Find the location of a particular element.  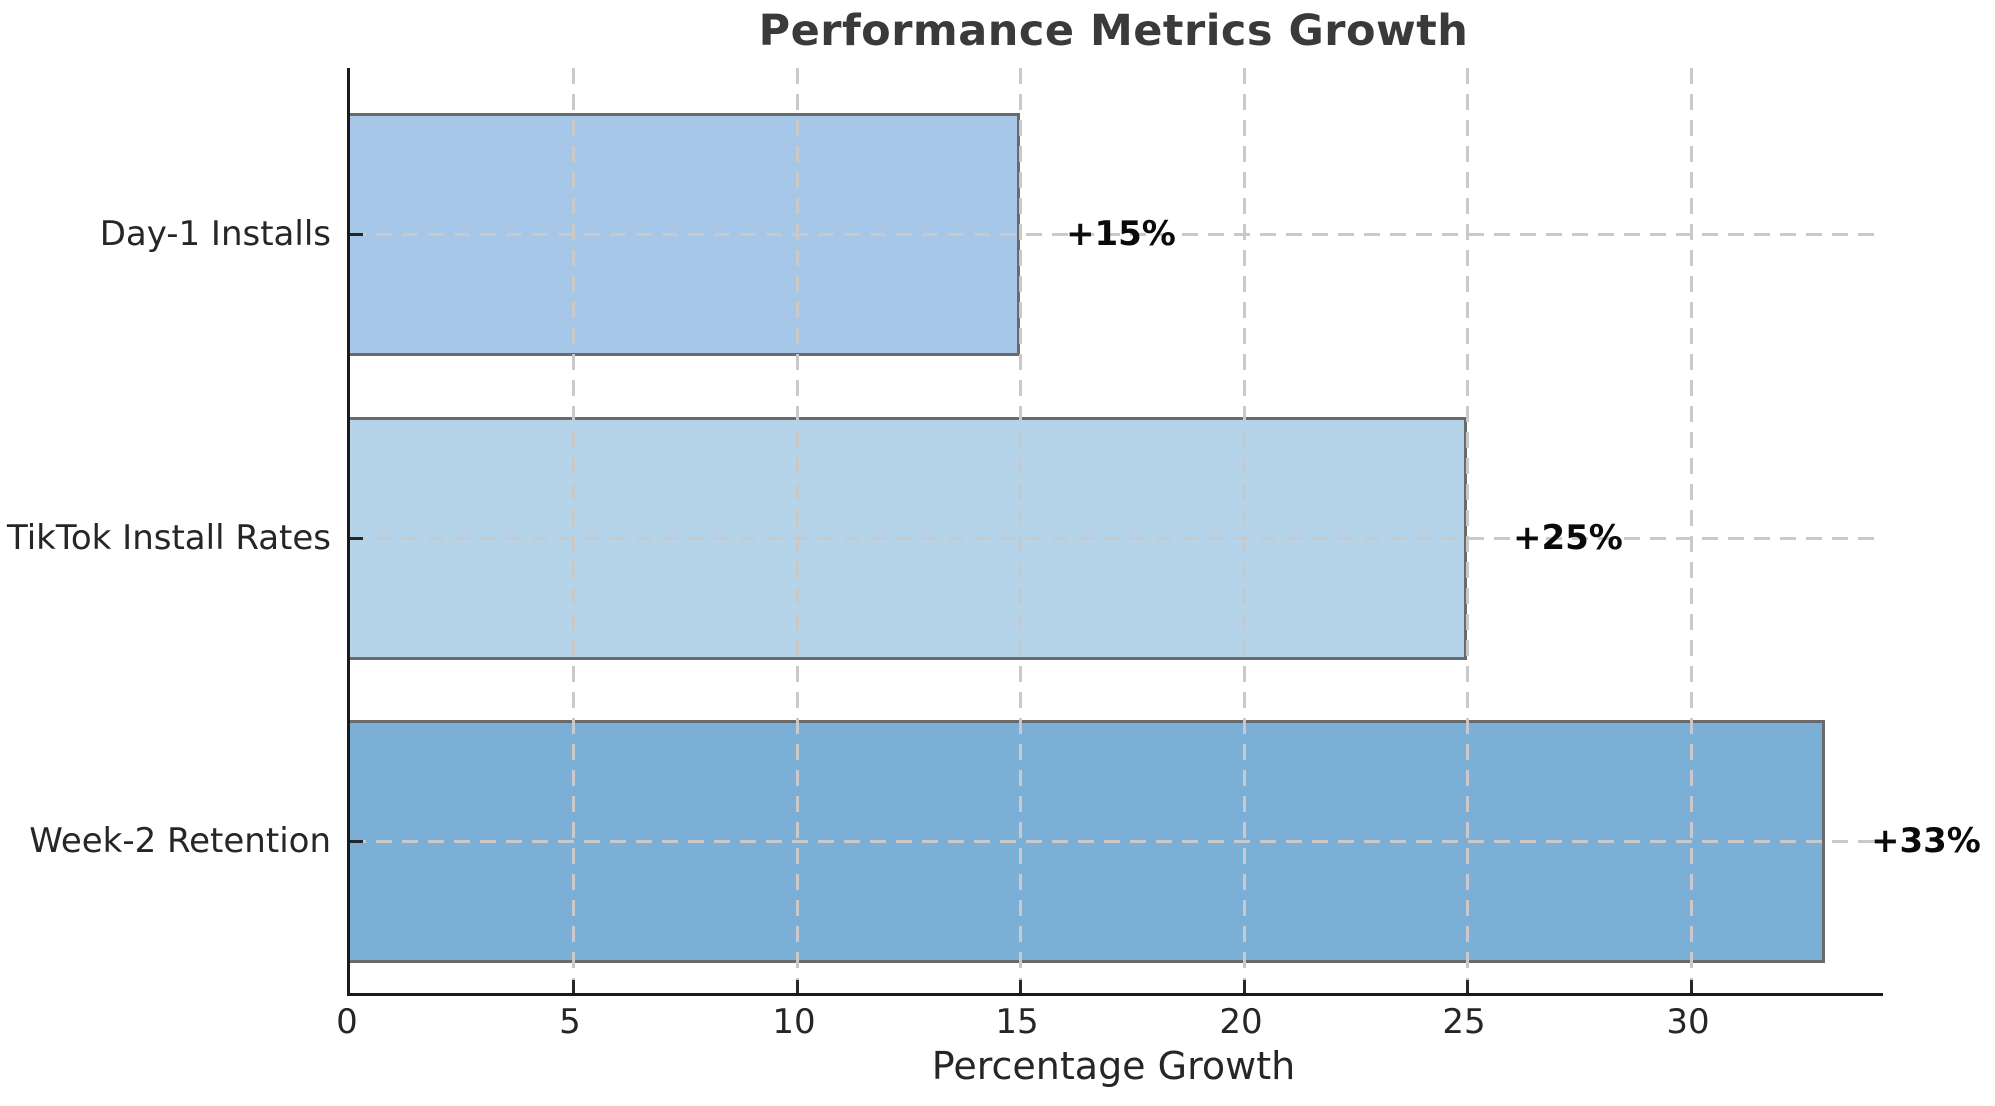

y-tick-label: Day-1 Installs is located at coordinates (215, 234).